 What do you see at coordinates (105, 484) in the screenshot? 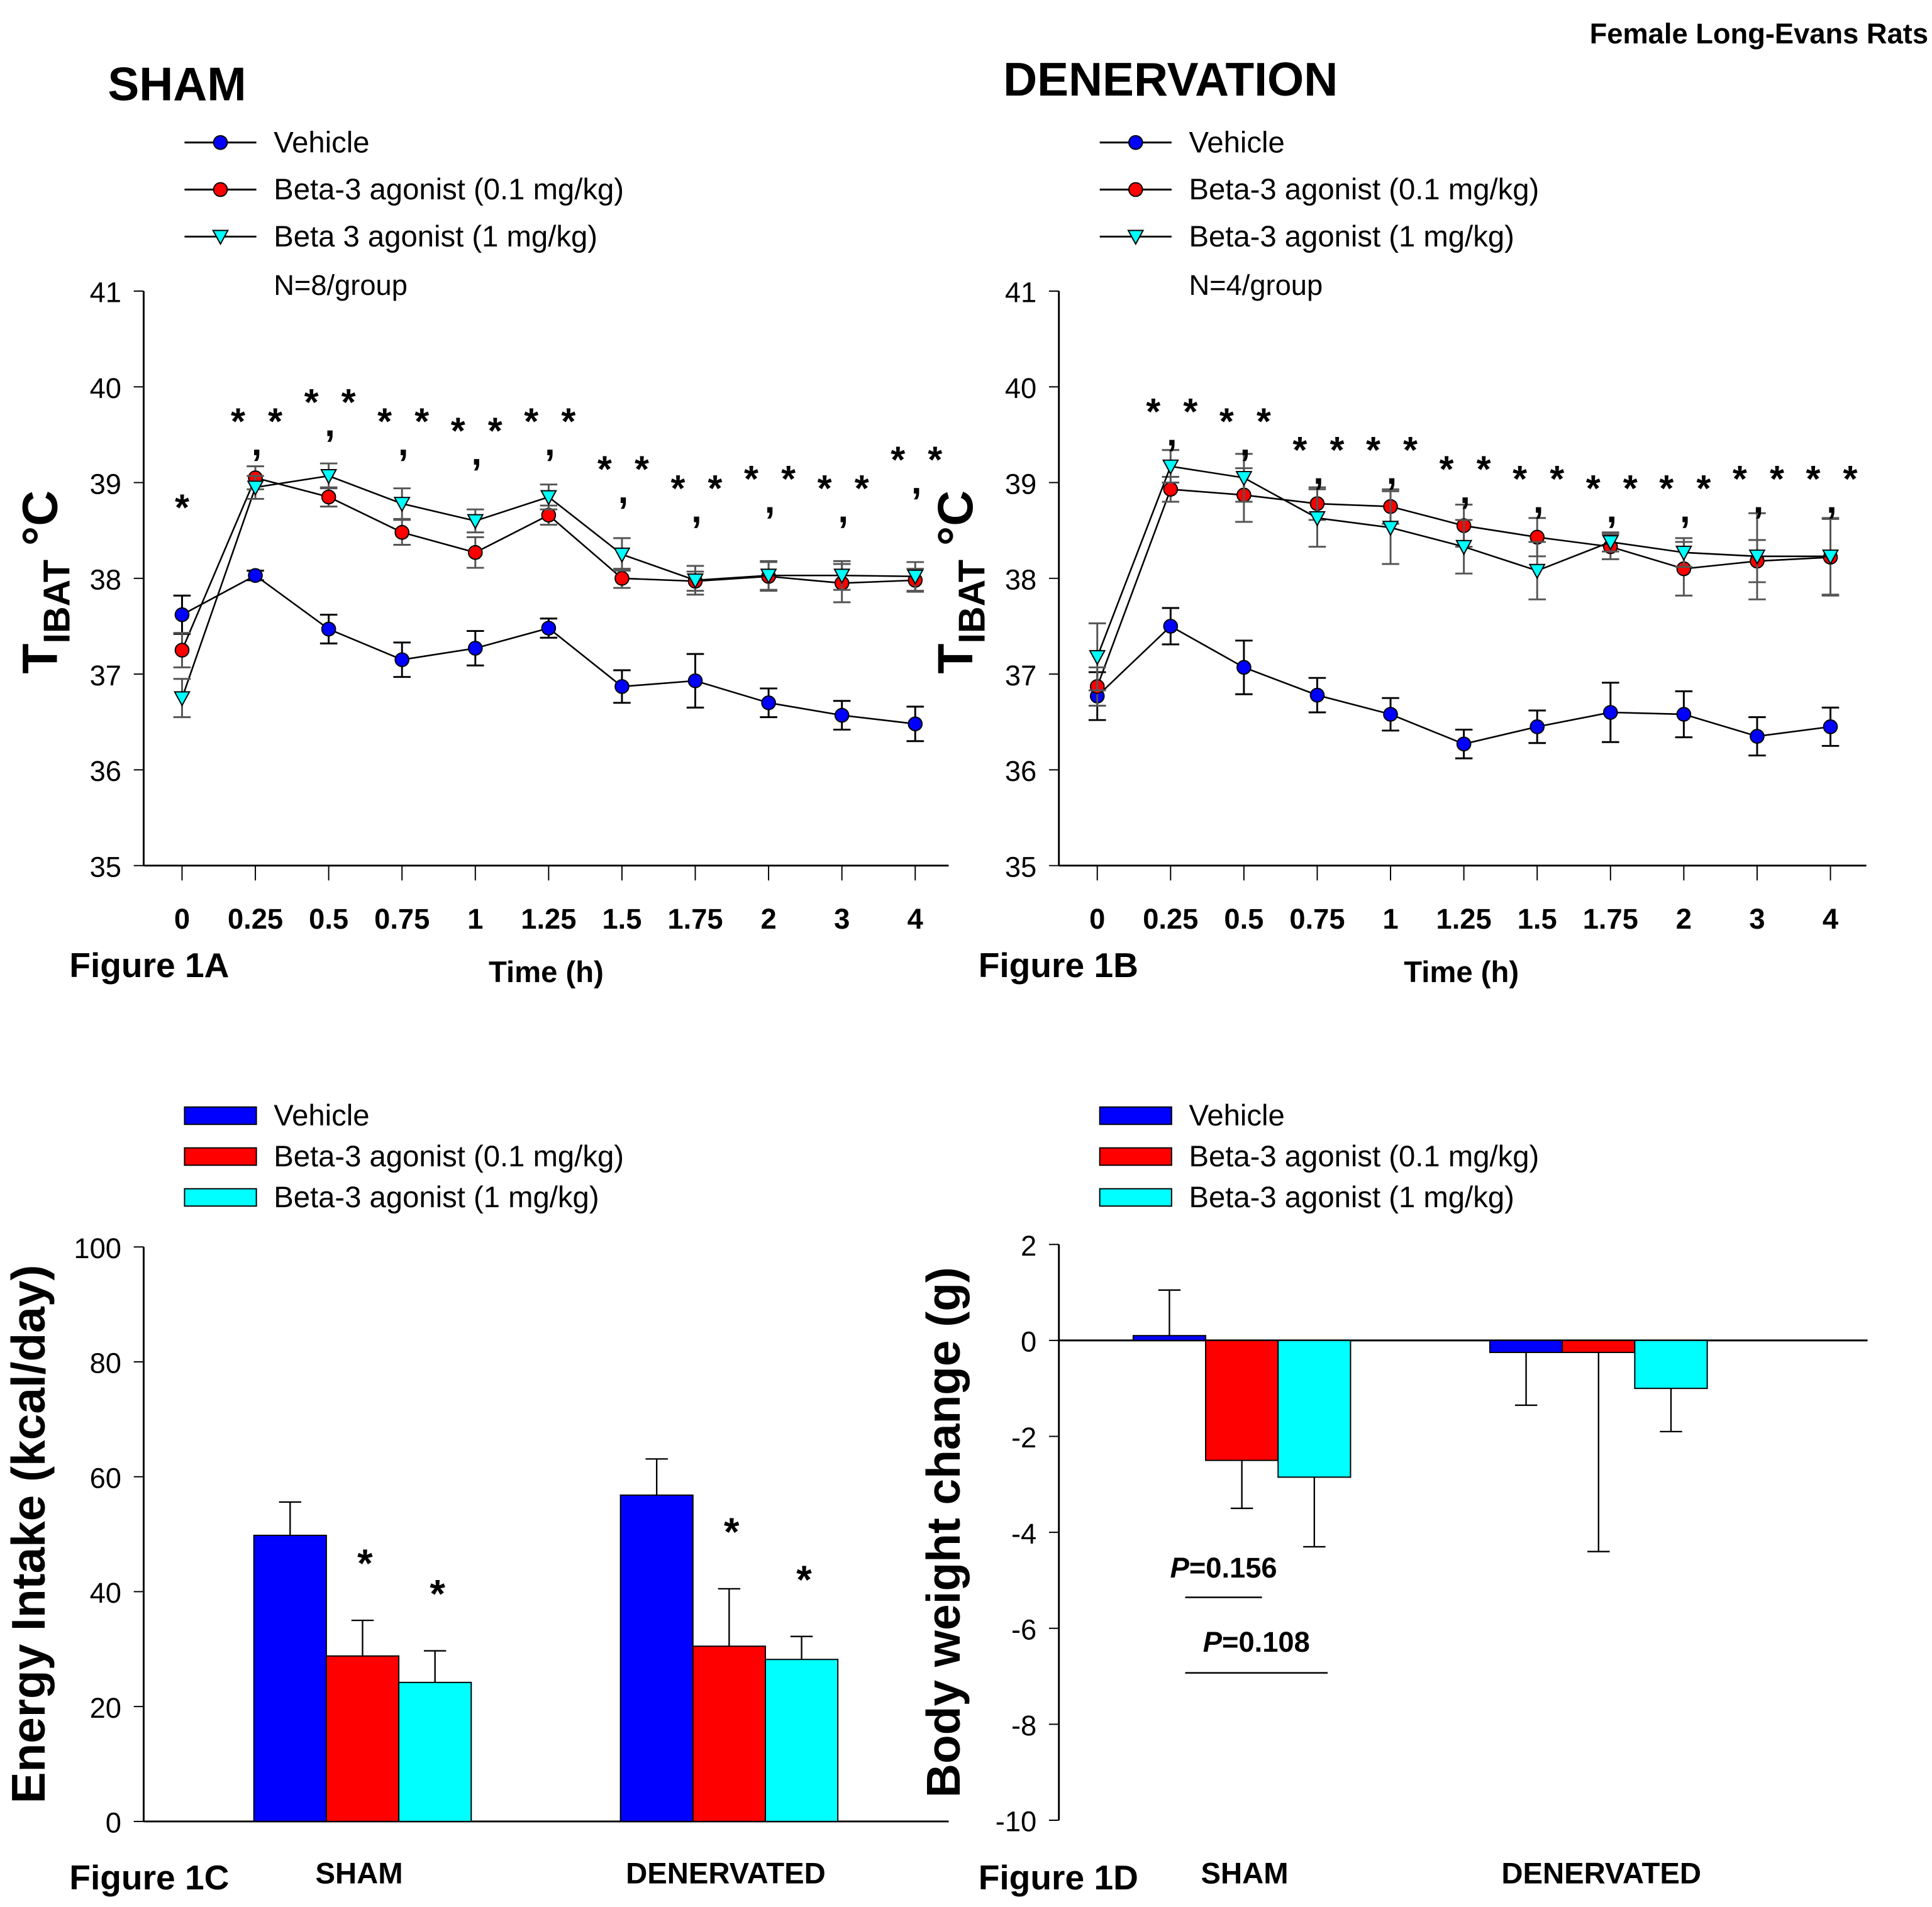
I see `y-tick-label: 39` at bounding box center [105, 484].